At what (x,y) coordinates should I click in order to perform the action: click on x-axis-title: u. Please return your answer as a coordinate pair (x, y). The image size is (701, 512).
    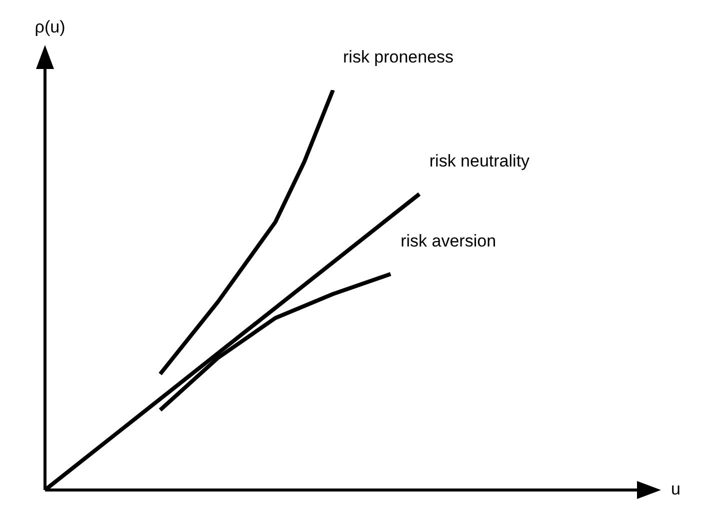
    Looking at the image, I should click on (675, 489).